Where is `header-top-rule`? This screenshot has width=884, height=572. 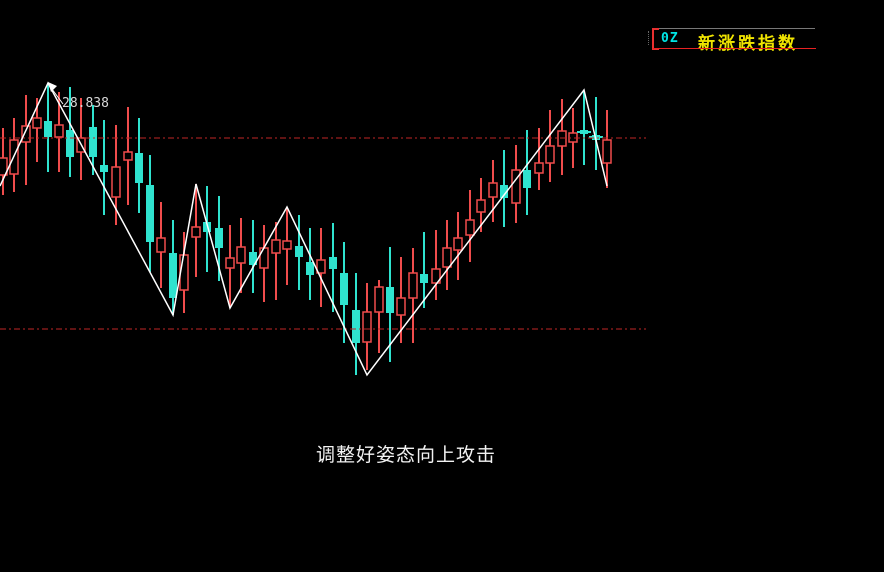 header-top-rule is located at coordinates (735, 28).